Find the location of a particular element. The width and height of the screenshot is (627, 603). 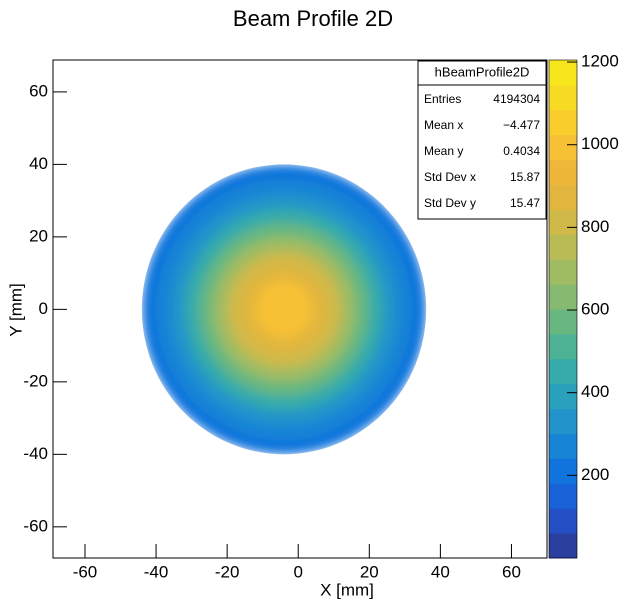

x-tick-label: -40 is located at coordinates (156, 571).